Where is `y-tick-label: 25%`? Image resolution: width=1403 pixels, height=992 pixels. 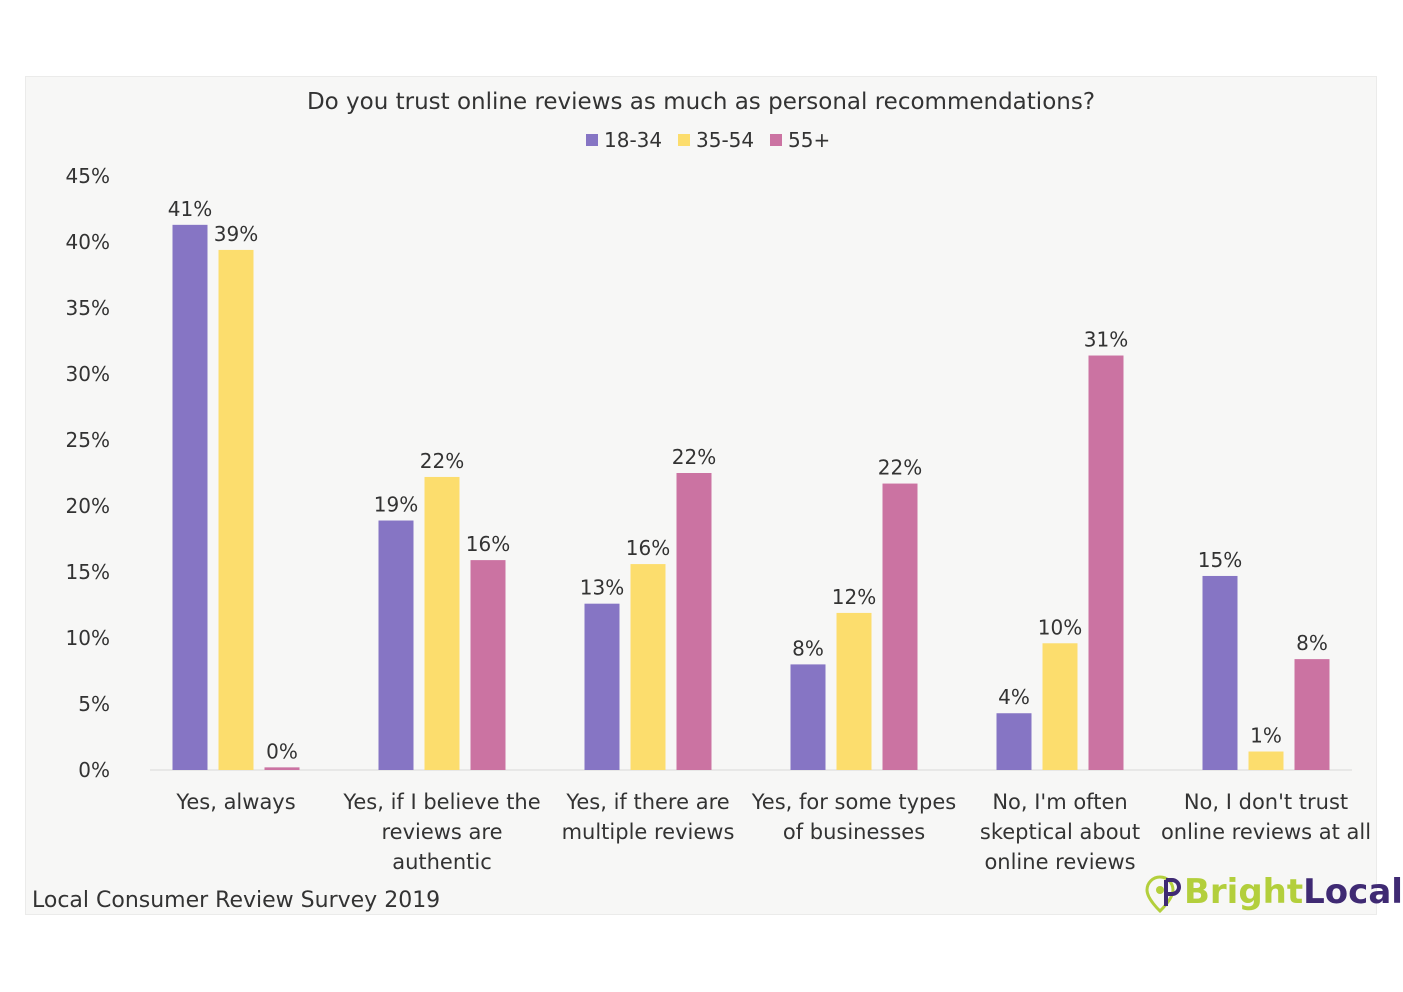 y-tick-label: 25% is located at coordinates (88, 440).